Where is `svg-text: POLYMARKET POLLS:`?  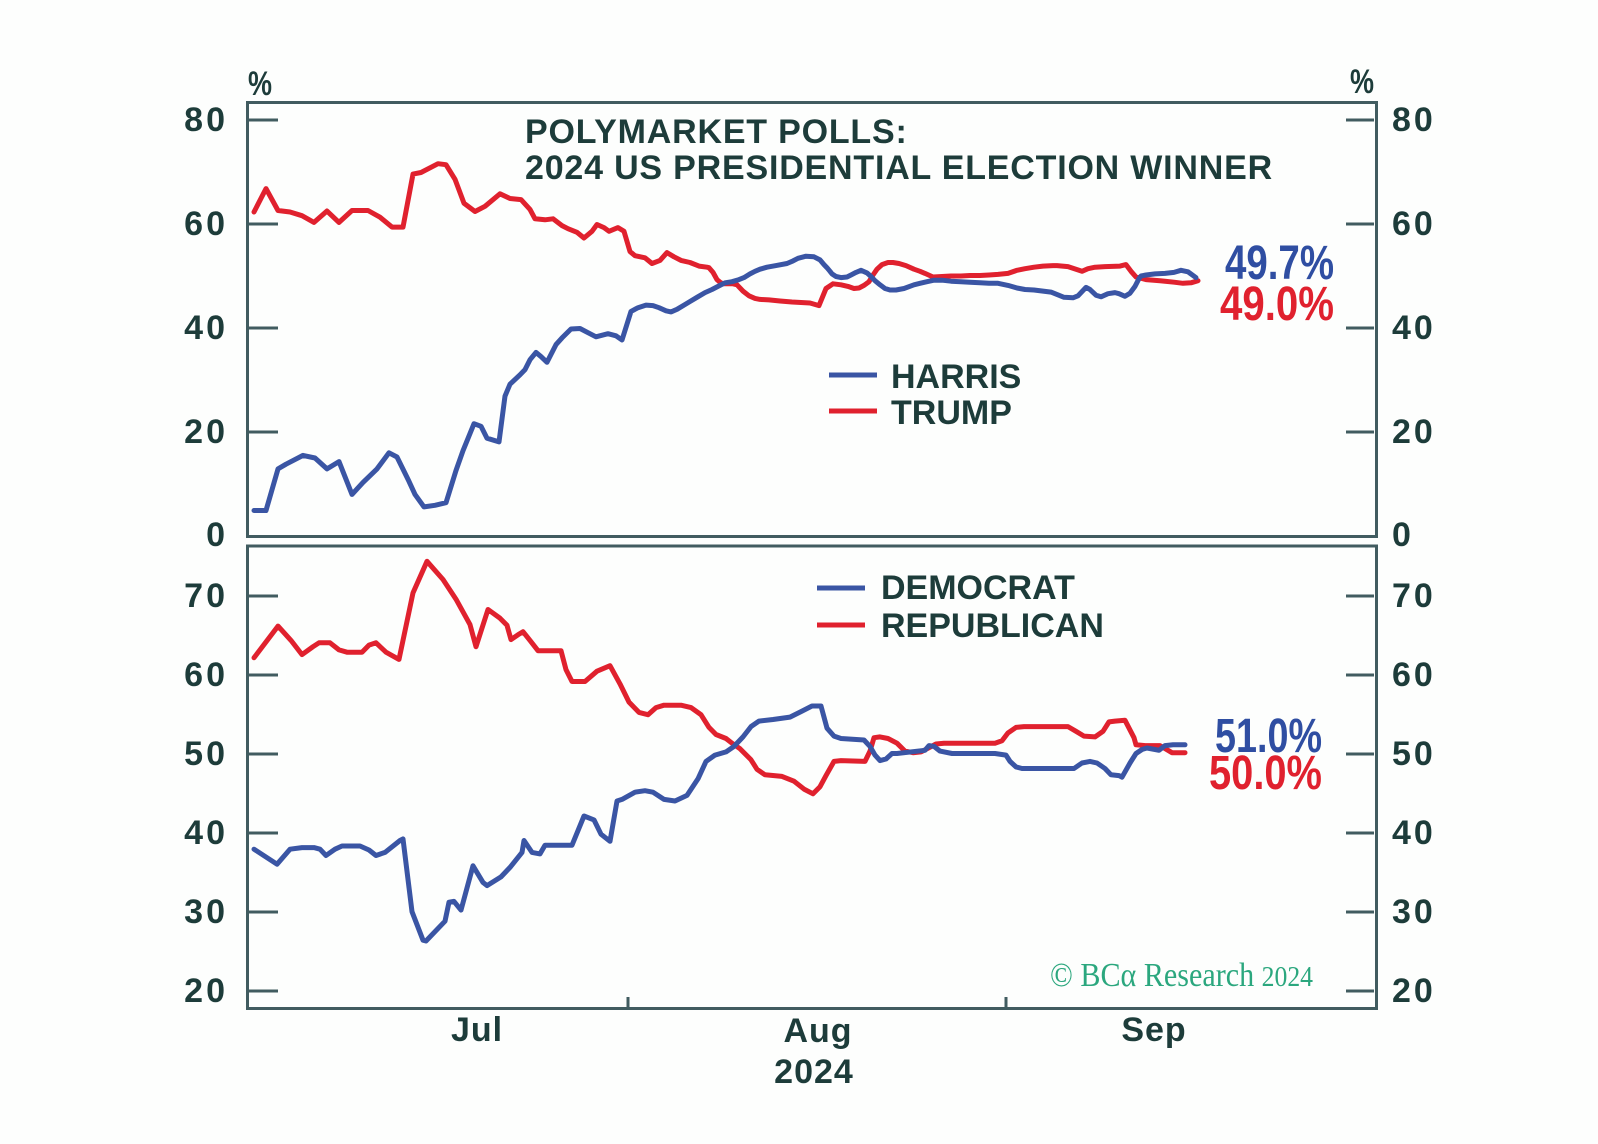
svg-text: POLYMARKET POLLS: is located at coordinates (716, 132).